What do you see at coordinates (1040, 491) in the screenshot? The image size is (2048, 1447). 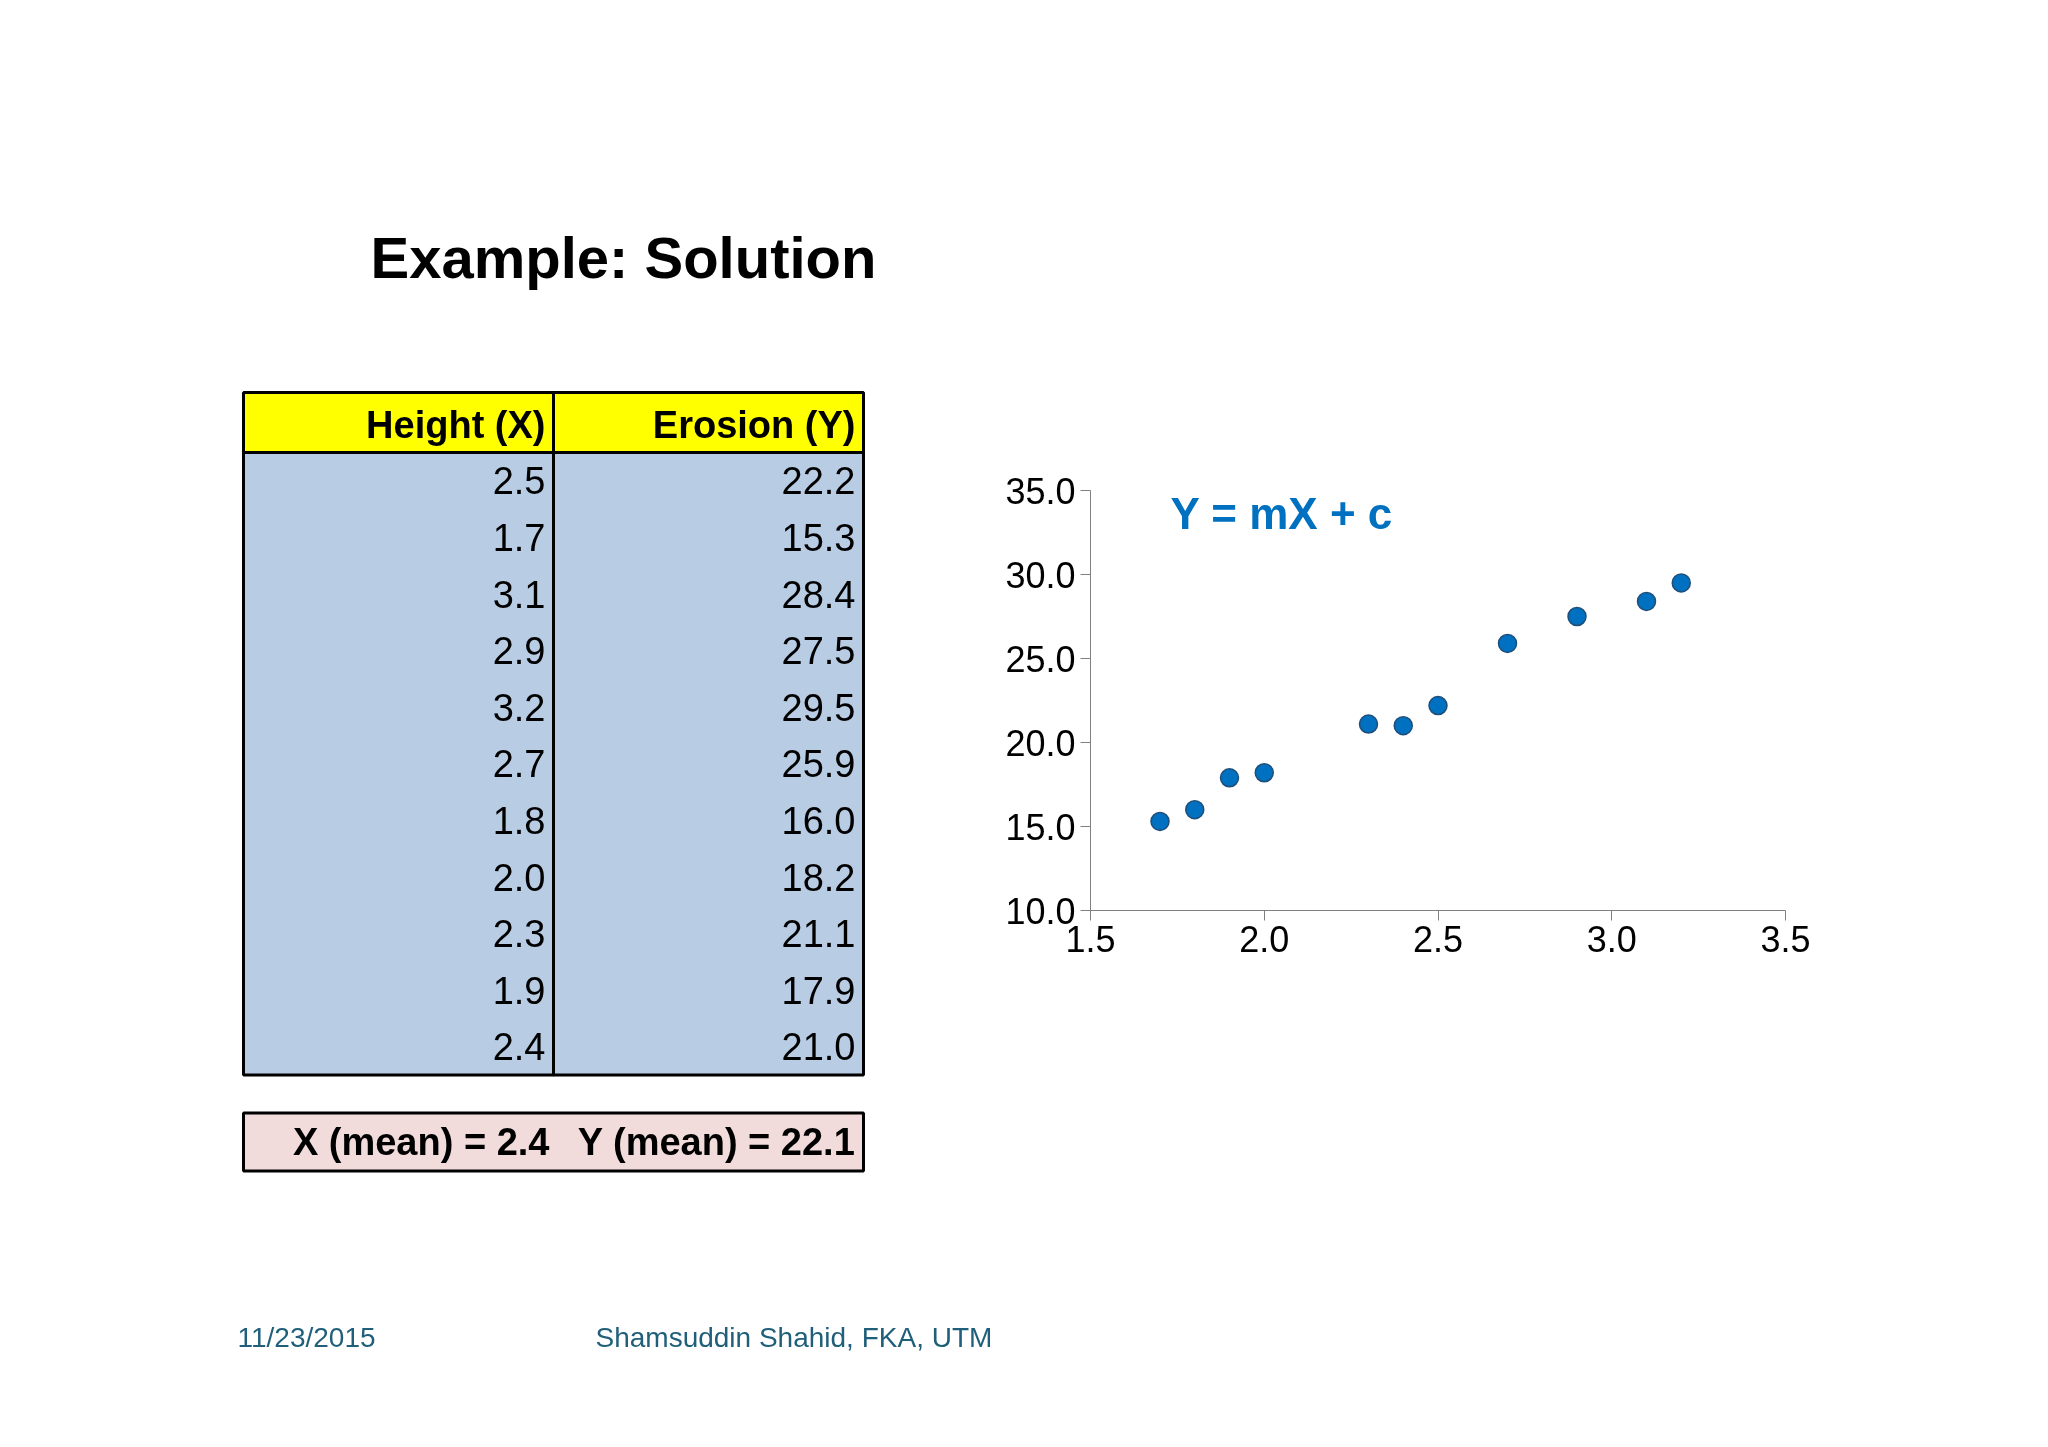 I see `y-tick-label: 35.0` at bounding box center [1040, 491].